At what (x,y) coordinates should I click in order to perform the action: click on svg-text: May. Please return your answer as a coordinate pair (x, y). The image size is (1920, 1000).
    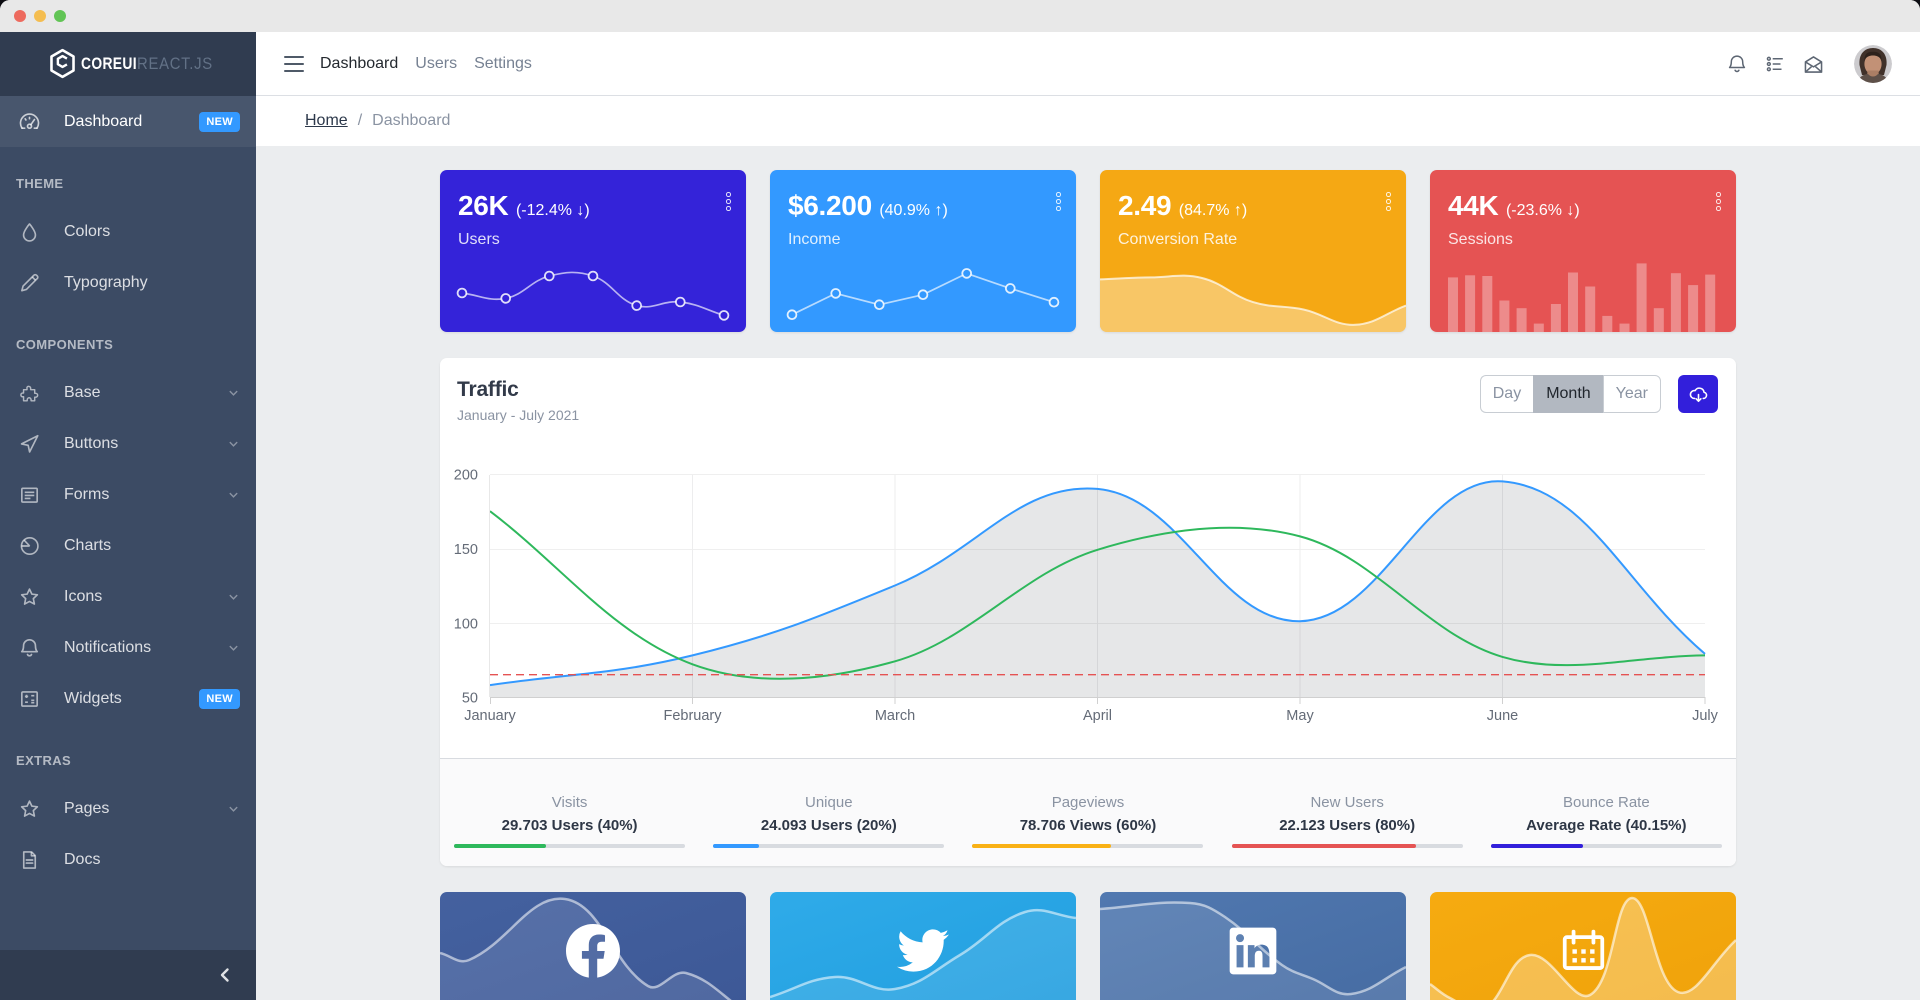
    Looking at the image, I should click on (1300, 716).